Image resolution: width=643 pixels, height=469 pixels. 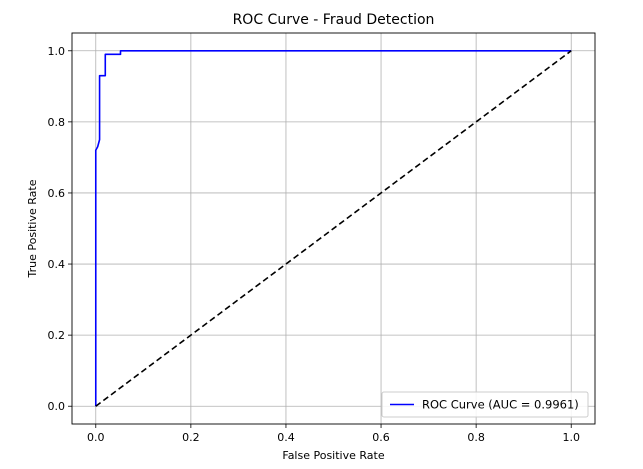 I want to click on x-axis-label: False Positive Rate, so click(x=333, y=455).